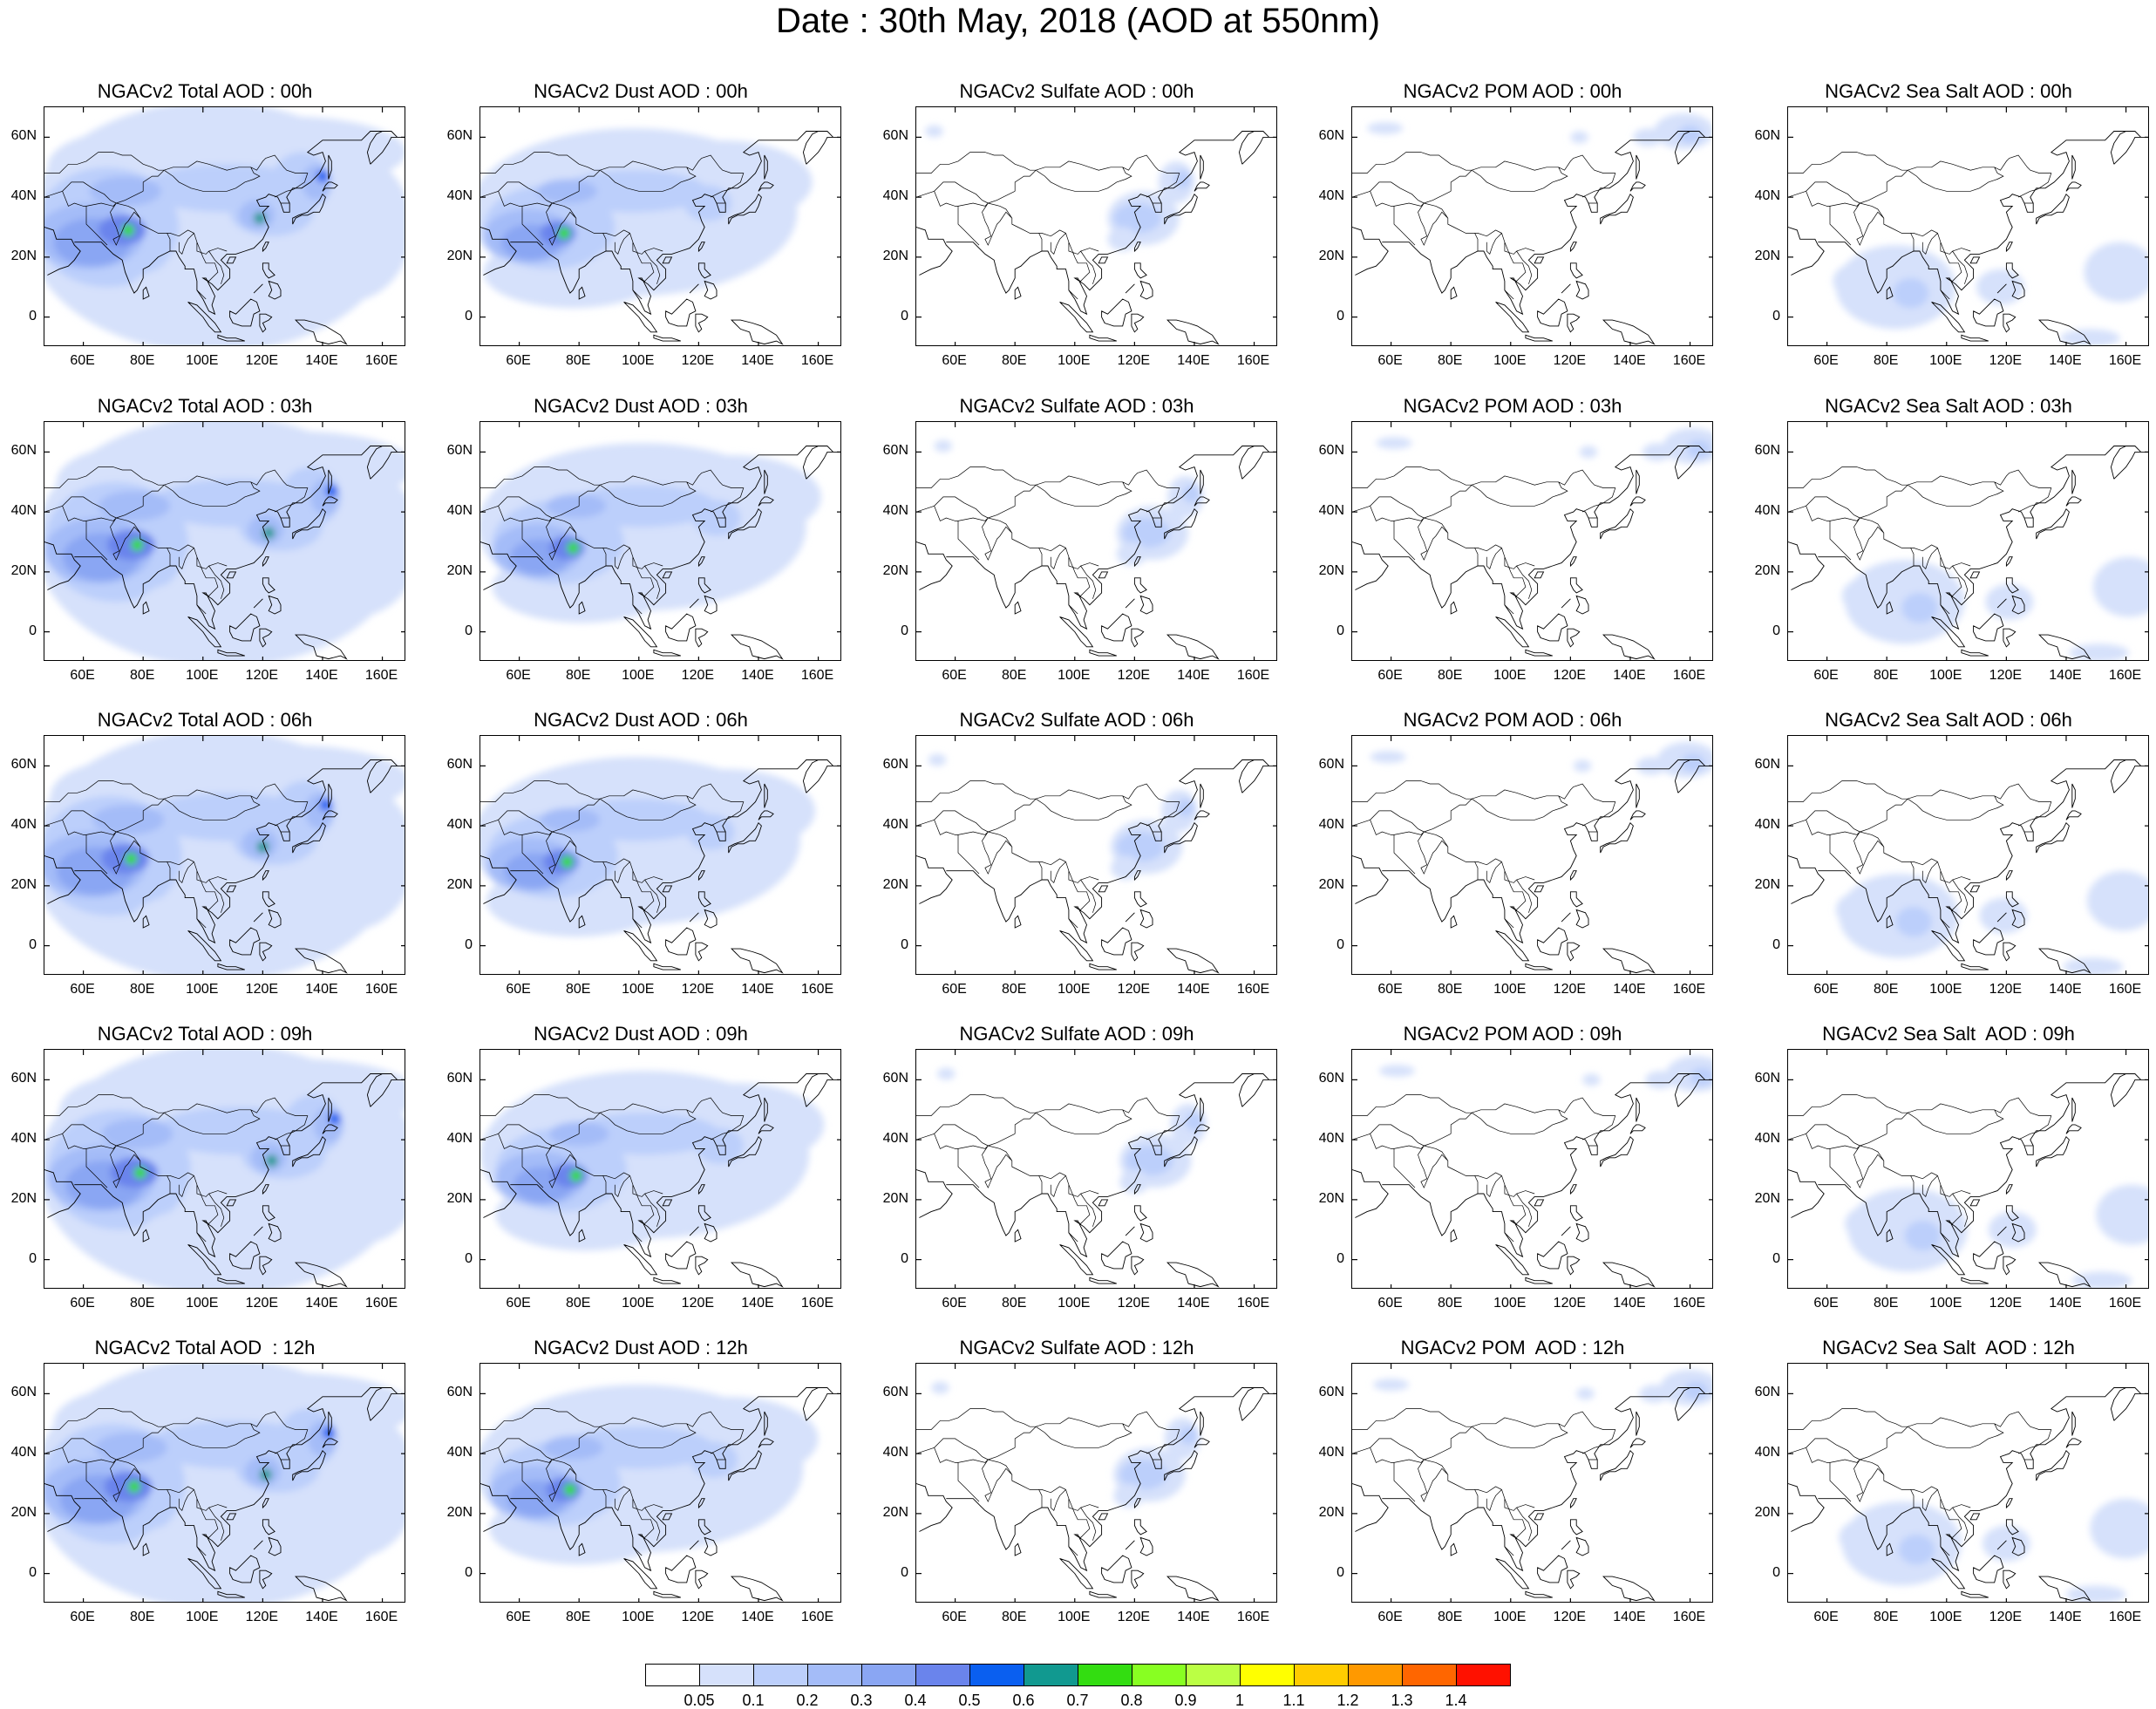  What do you see at coordinates (1078, 21) in the screenshot?
I see `figure-title: Date : 30th May, 2018 (AOD at 550nm)` at bounding box center [1078, 21].